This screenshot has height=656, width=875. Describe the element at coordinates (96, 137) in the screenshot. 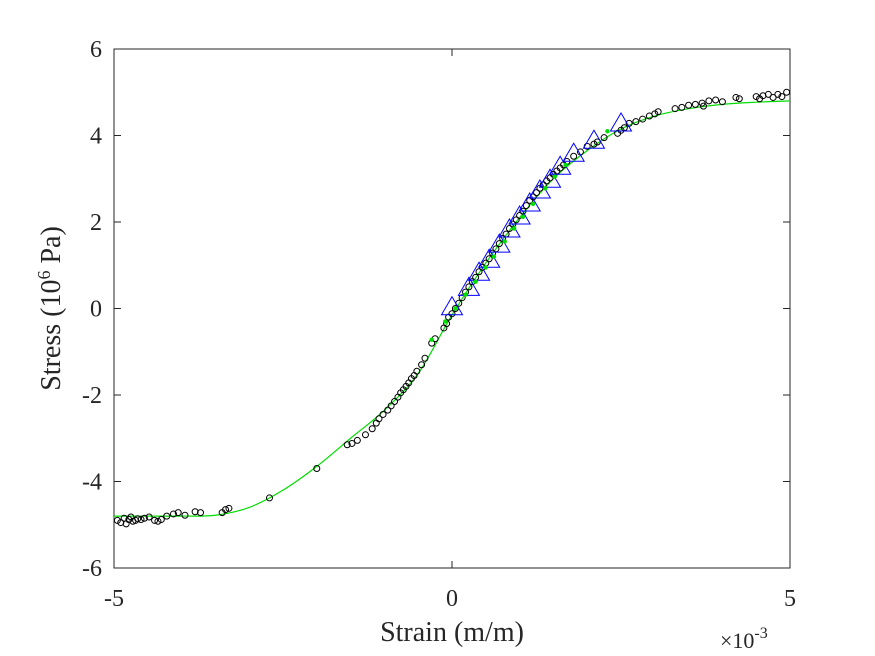

I see `y-tick-label: 4` at that location.